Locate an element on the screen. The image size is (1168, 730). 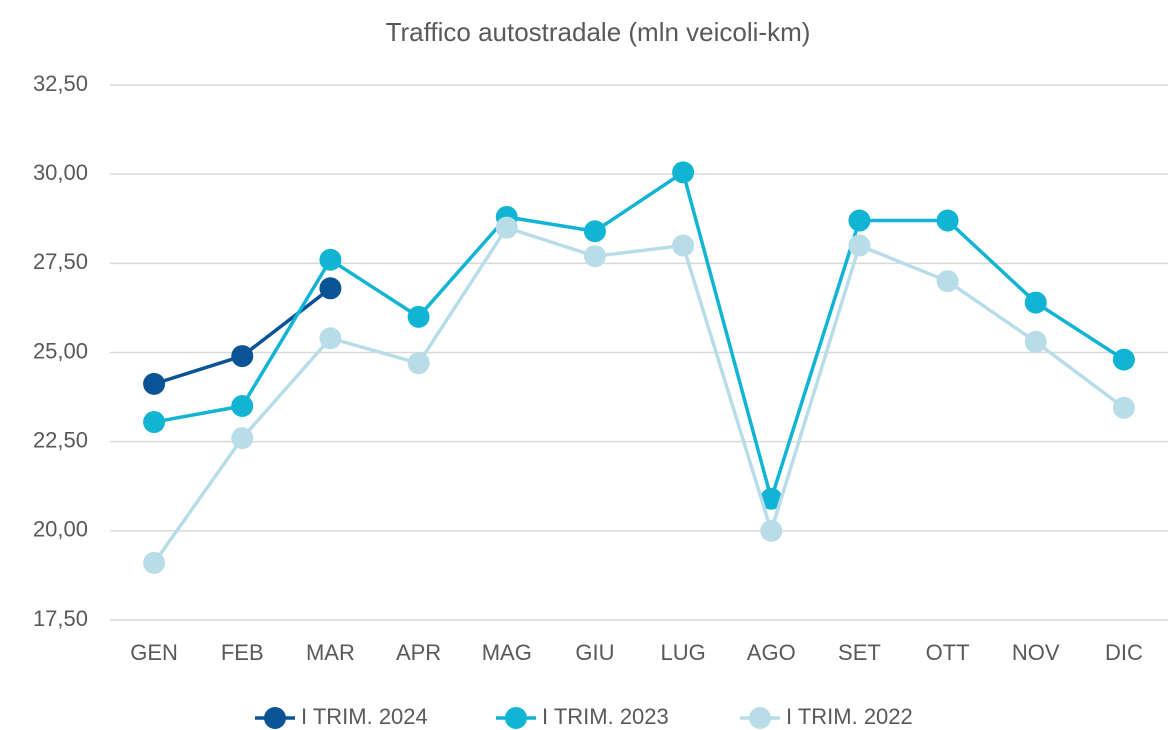
x-tick-label: GEN is located at coordinates (154, 652).